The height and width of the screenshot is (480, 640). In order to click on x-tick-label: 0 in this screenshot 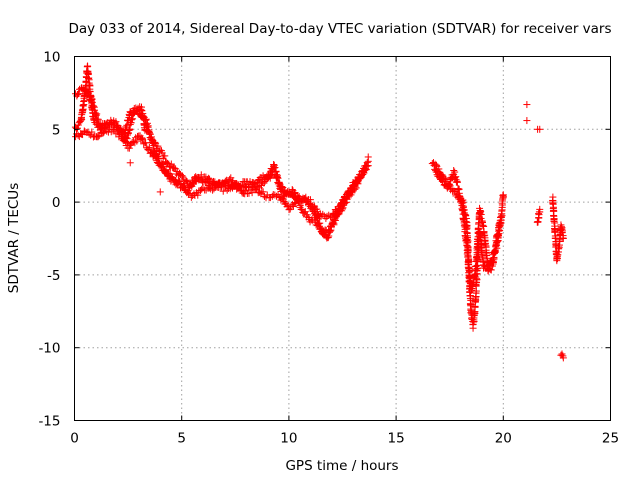, I will do `click(74, 439)`.